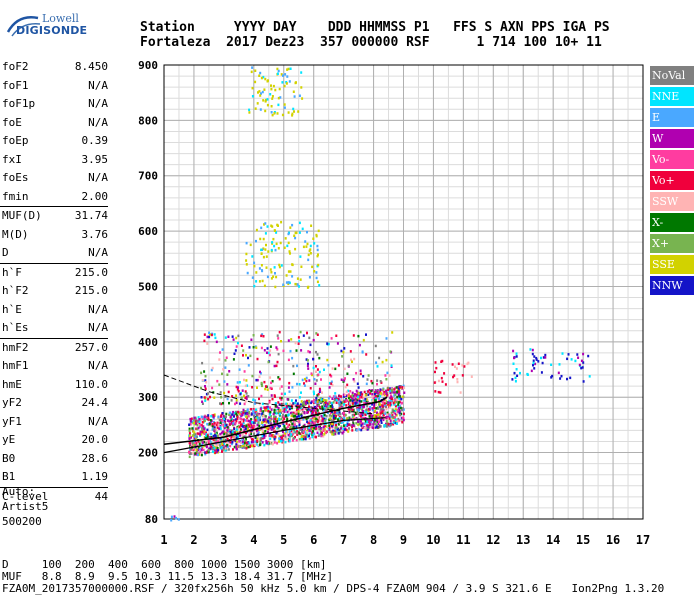  I want to click on y-tick-label: 700, so click(148, 176).